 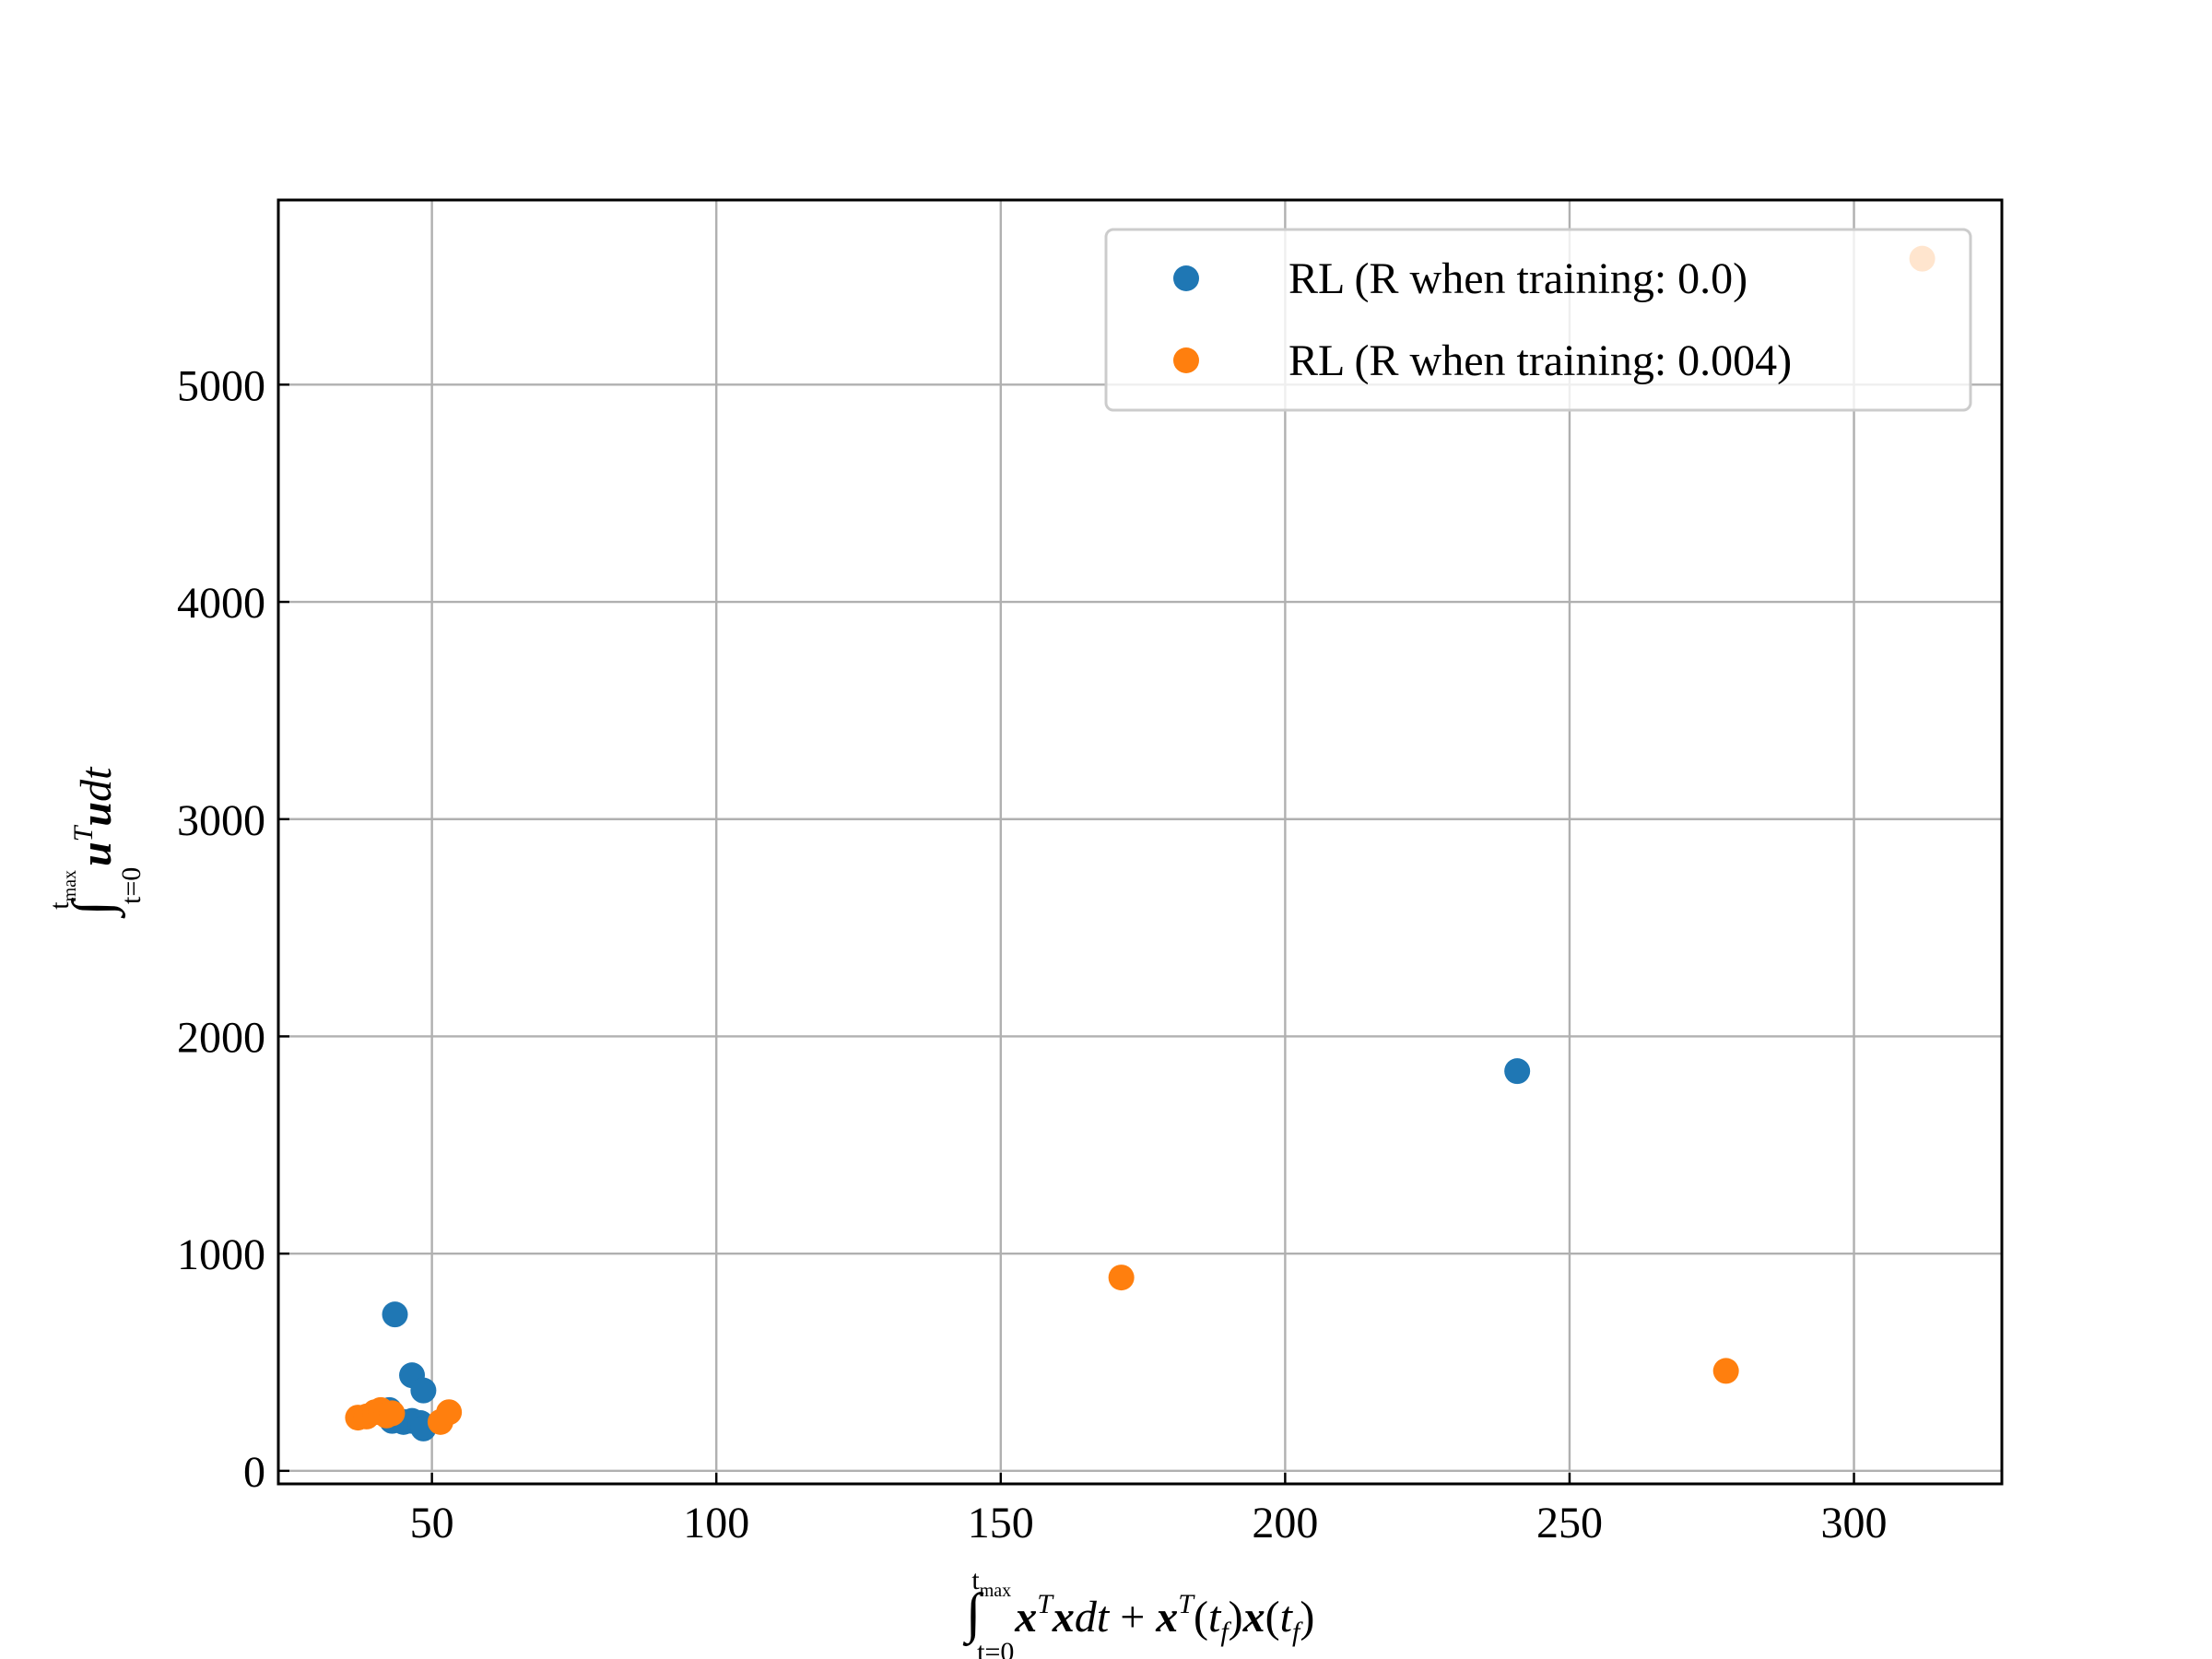 I want to click on y-tick-label: 4000, so click(x=221, y=603).